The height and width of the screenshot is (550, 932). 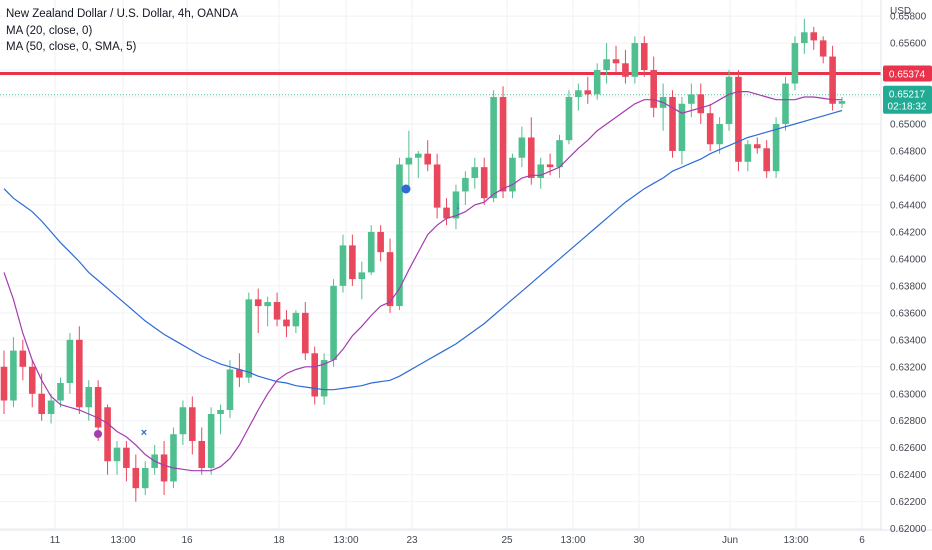 What do you see at coordinates (908, 178) in the screenshot?
I see `y-tick-label: 0.64600` at bounding box center [908, 178].